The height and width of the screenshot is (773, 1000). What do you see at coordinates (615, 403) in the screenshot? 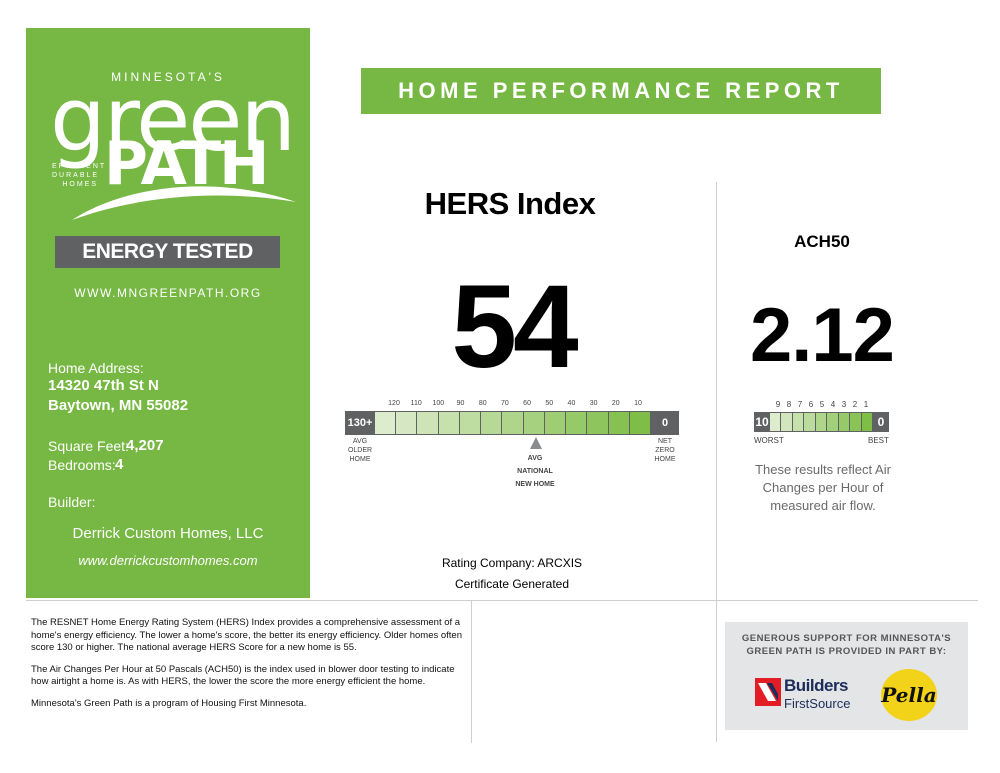
I see `hers-tick-label: 20` at bounding box center [615, 403].